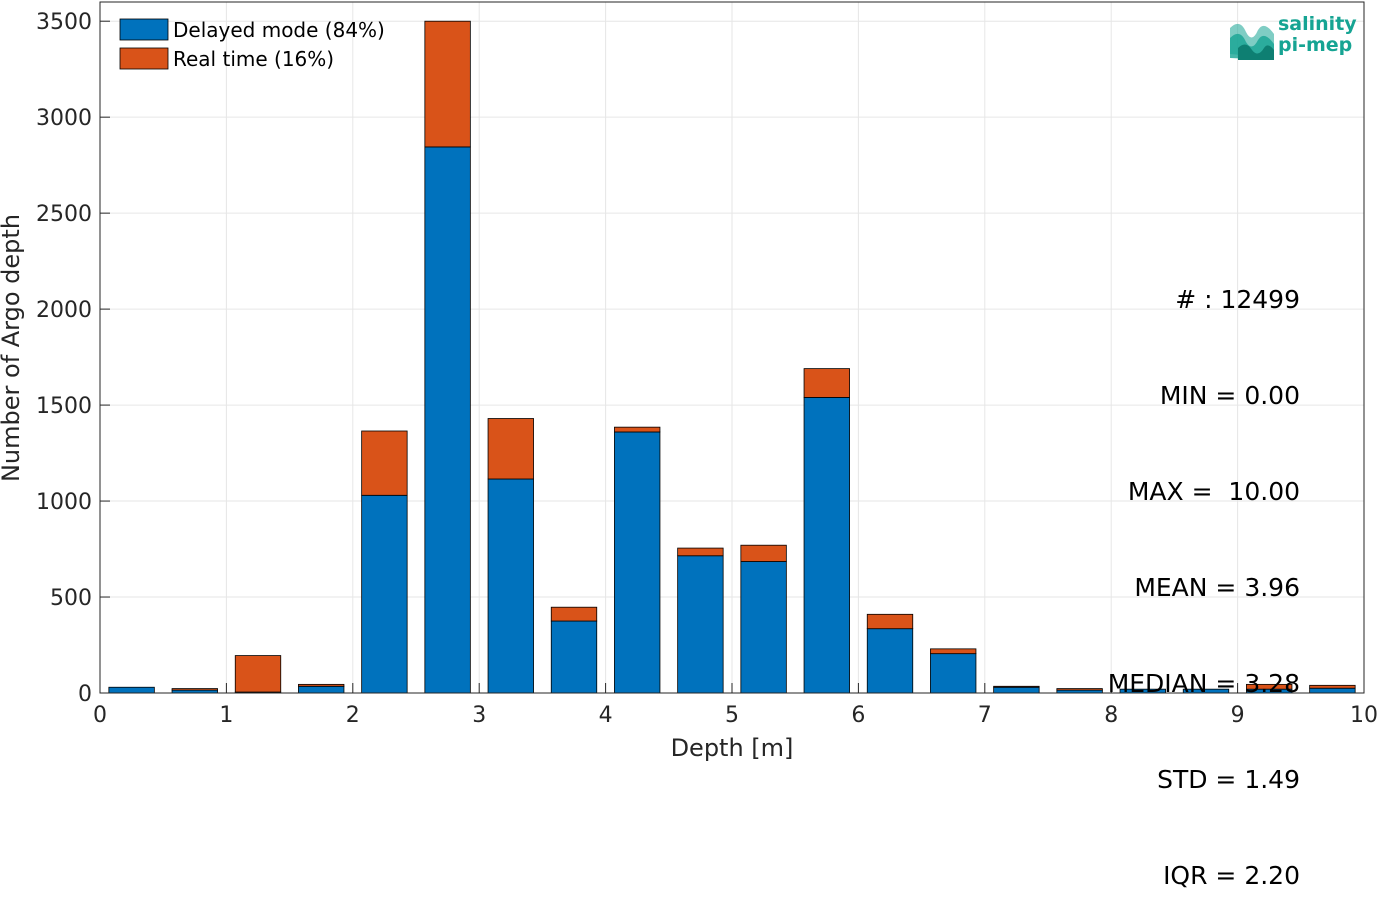 This screenshot has width=1378, height=924. Describe the element at coordinates (85, 694) in the screenshot. I see `y-tick-label: 0` at that location.